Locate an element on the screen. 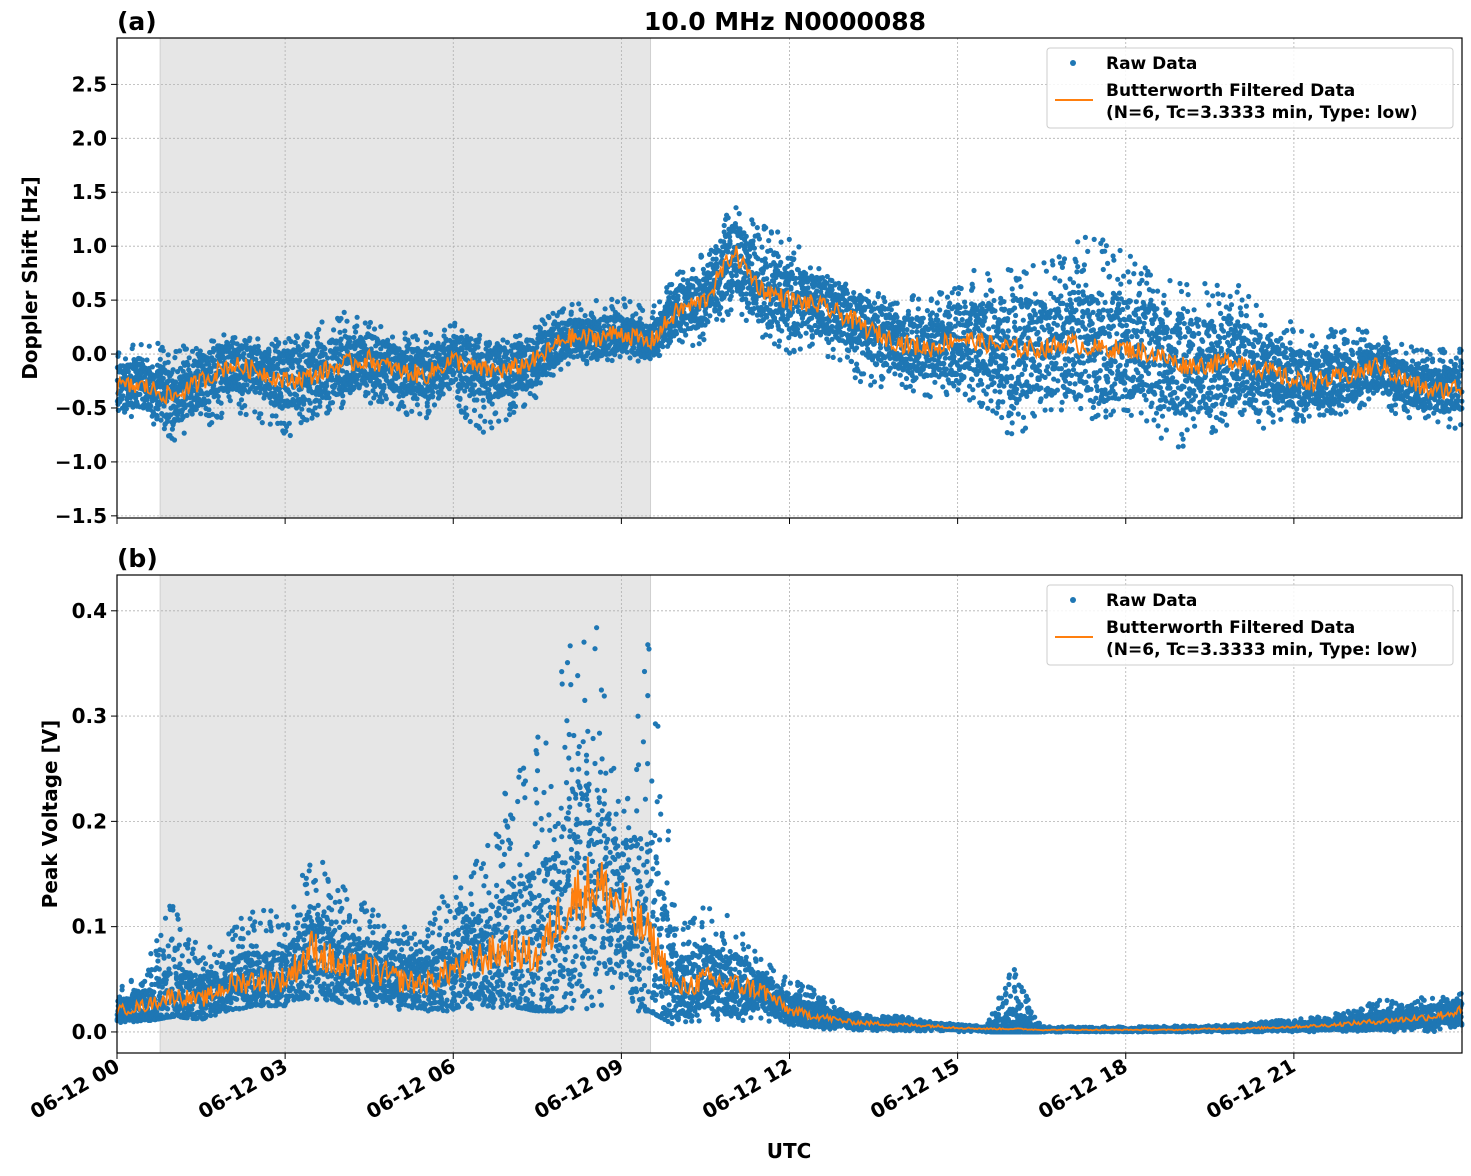 This screenshot has width=1471, height=1176. x-axis-label: UTC is located at coordinates (789, 1151).